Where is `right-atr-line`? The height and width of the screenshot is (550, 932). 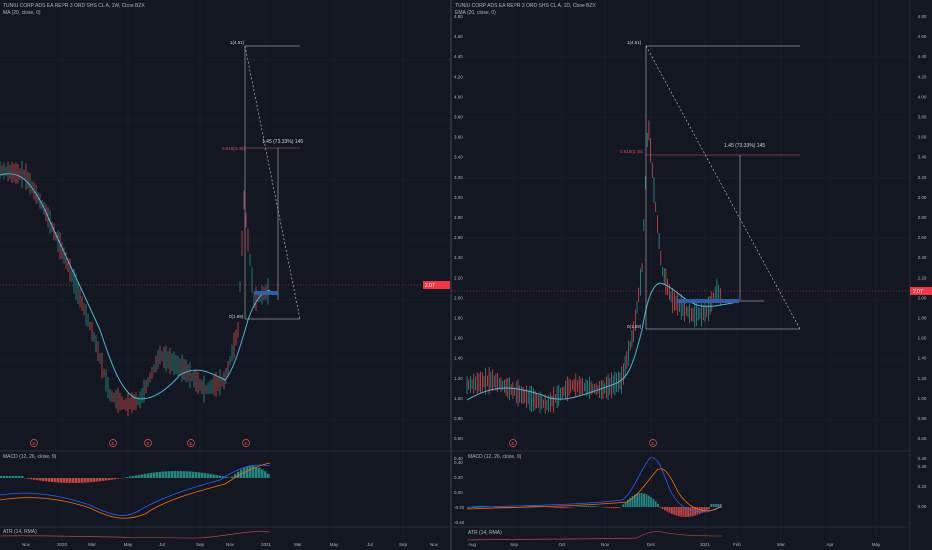 right-atr-line is located at coordinates (594, 536).